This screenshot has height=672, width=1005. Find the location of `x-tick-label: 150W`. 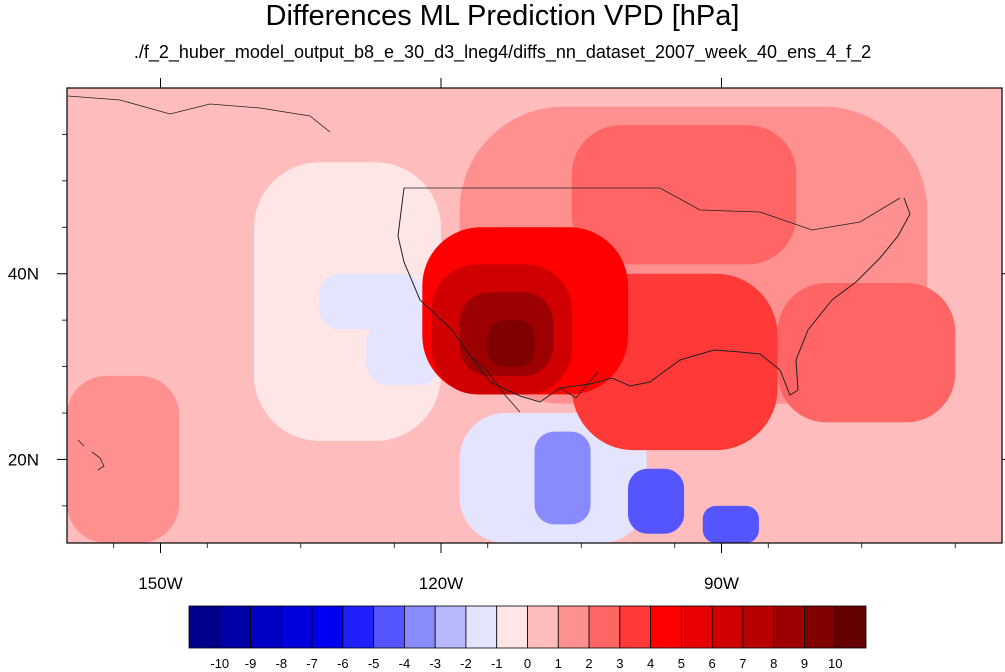

x-tick-label: 150W is located at coordinates (160, 583).